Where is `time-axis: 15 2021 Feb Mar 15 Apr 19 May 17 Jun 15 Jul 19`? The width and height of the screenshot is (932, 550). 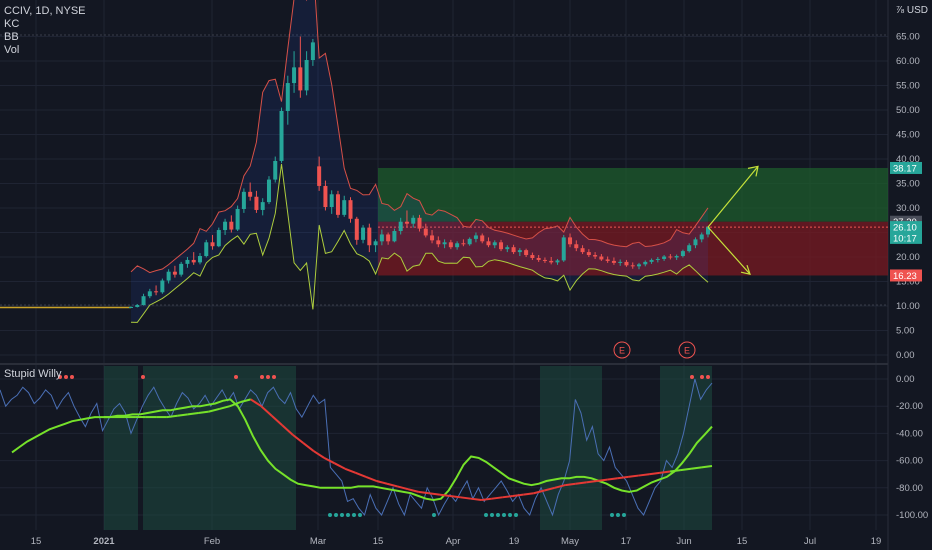
time-axis: 15 2021 Feb Mar 15 Apr 19 May 17 Jun 15 Jul 19 is located at coordinates (456, 541).